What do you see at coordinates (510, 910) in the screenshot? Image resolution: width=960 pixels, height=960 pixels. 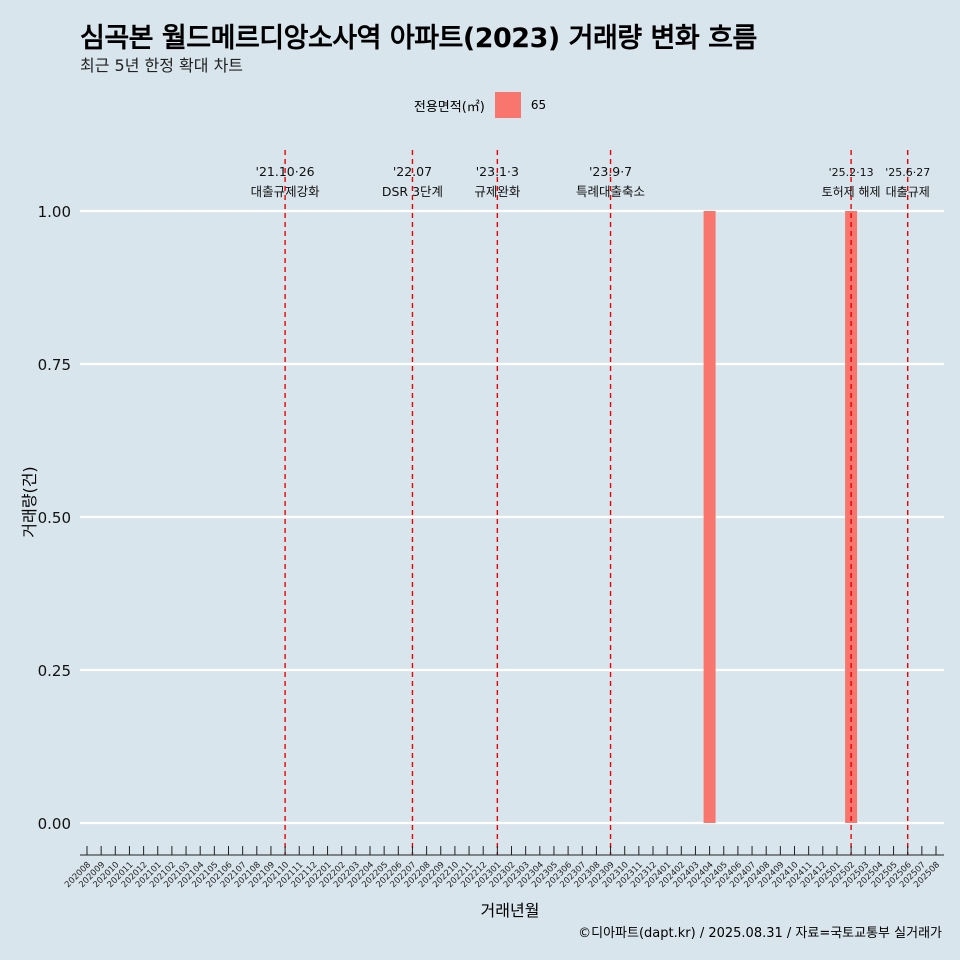 I see `x-axis-label: 거래년월` at bounding box center [510, 910].